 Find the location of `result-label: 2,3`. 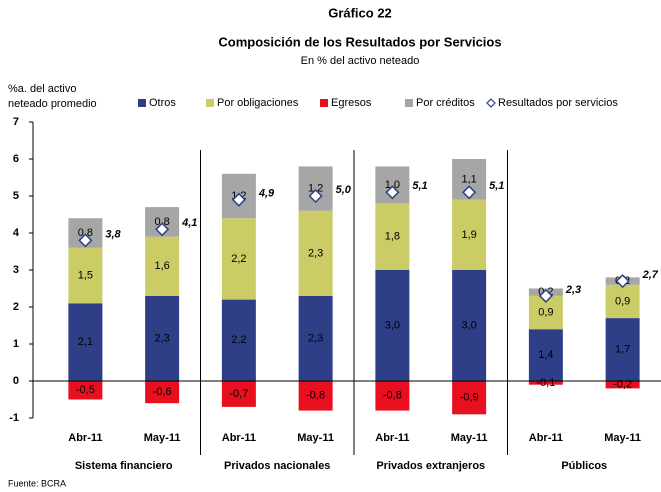

result-label: 2,3 is located at coordinates (573, 290).